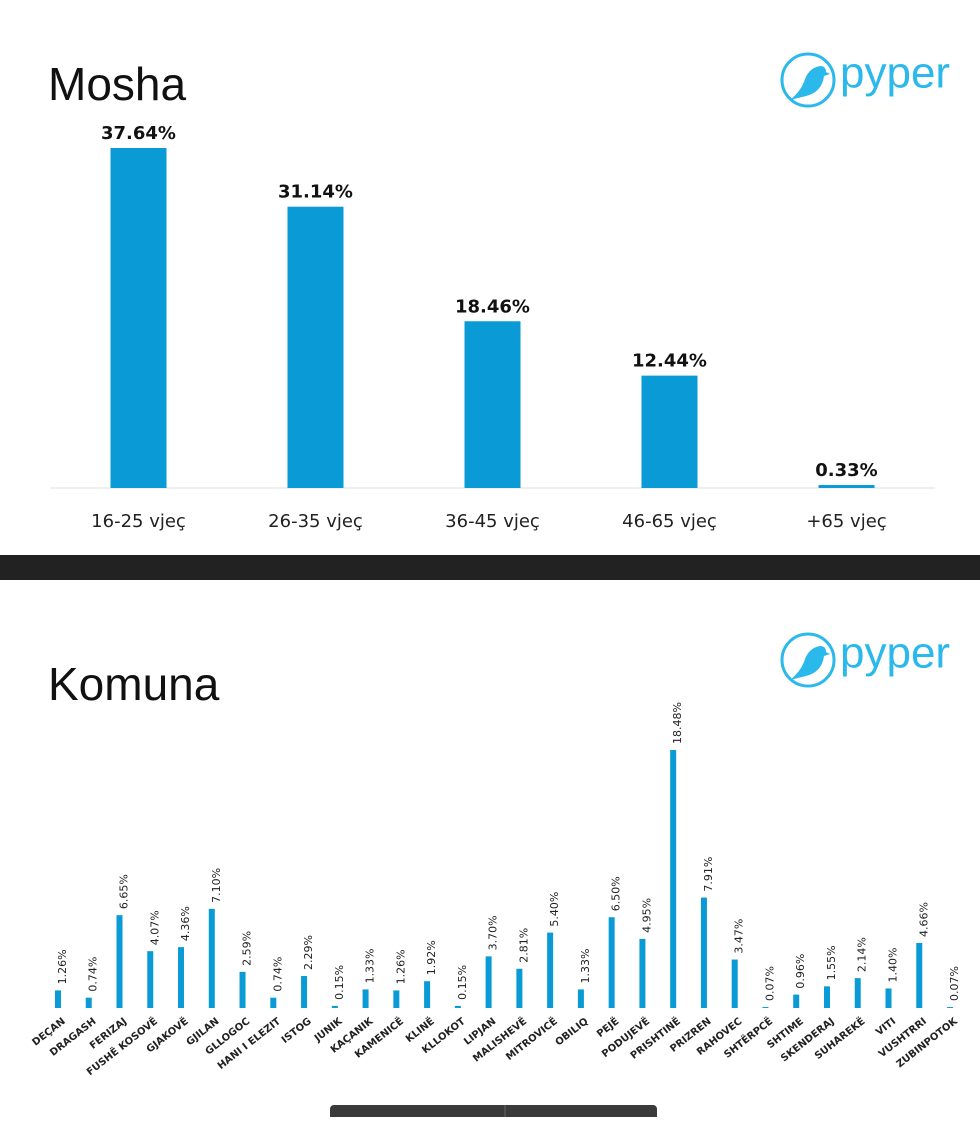 The width and height of the screenshot is (980, 1121). What do you see at coordinates (297, 1031) in the screenshot?
I see `x-tick-label: ISTOG` at bounding box center [297, 1031].